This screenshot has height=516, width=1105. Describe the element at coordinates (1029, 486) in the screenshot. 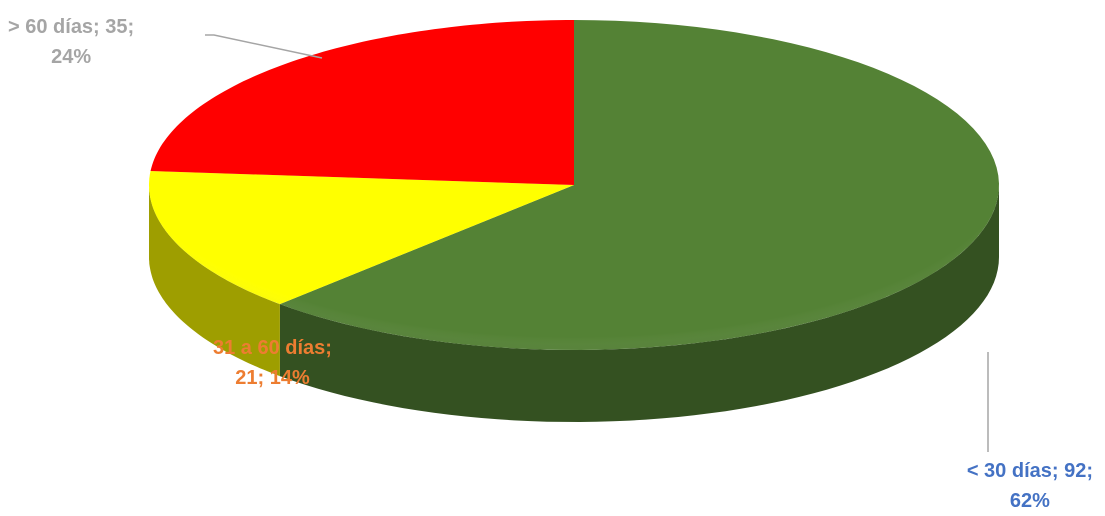

I see `data-label-less-30: < 30 días; 92; 62%` at that location.